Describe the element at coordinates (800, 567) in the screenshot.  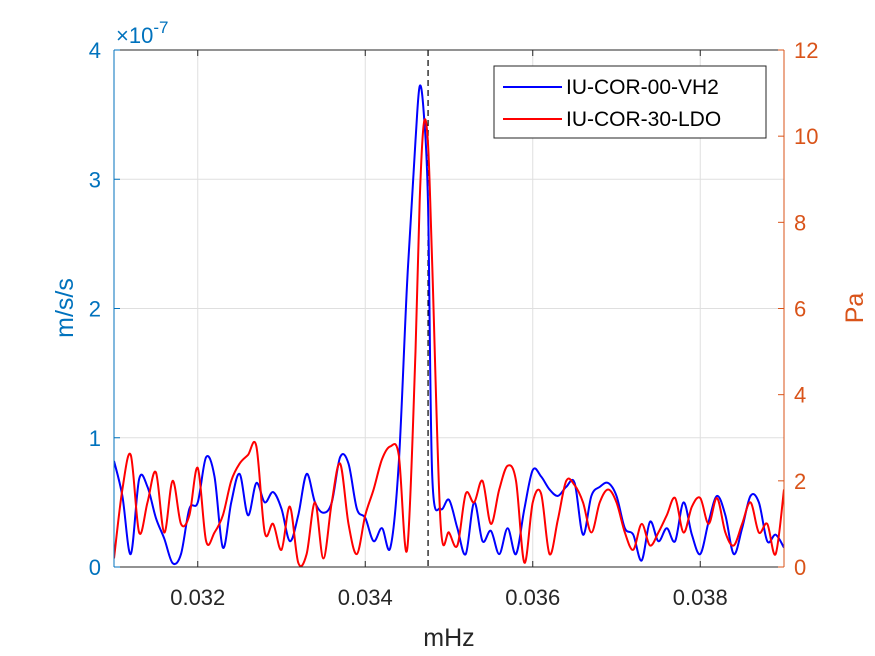
I see `right-y-tick-label: 0` at that location.